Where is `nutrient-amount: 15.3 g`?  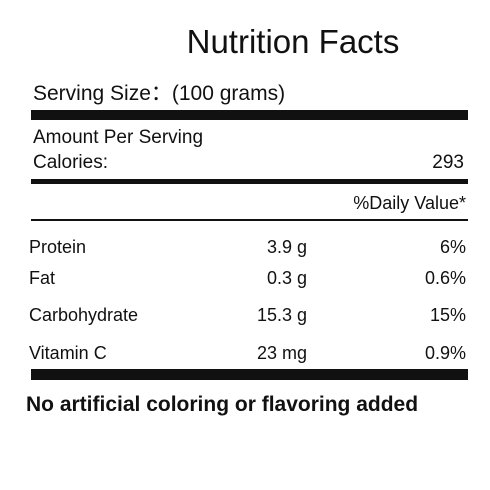
nutrient-amount: 15.3 g is located at coordinates (281, 315).